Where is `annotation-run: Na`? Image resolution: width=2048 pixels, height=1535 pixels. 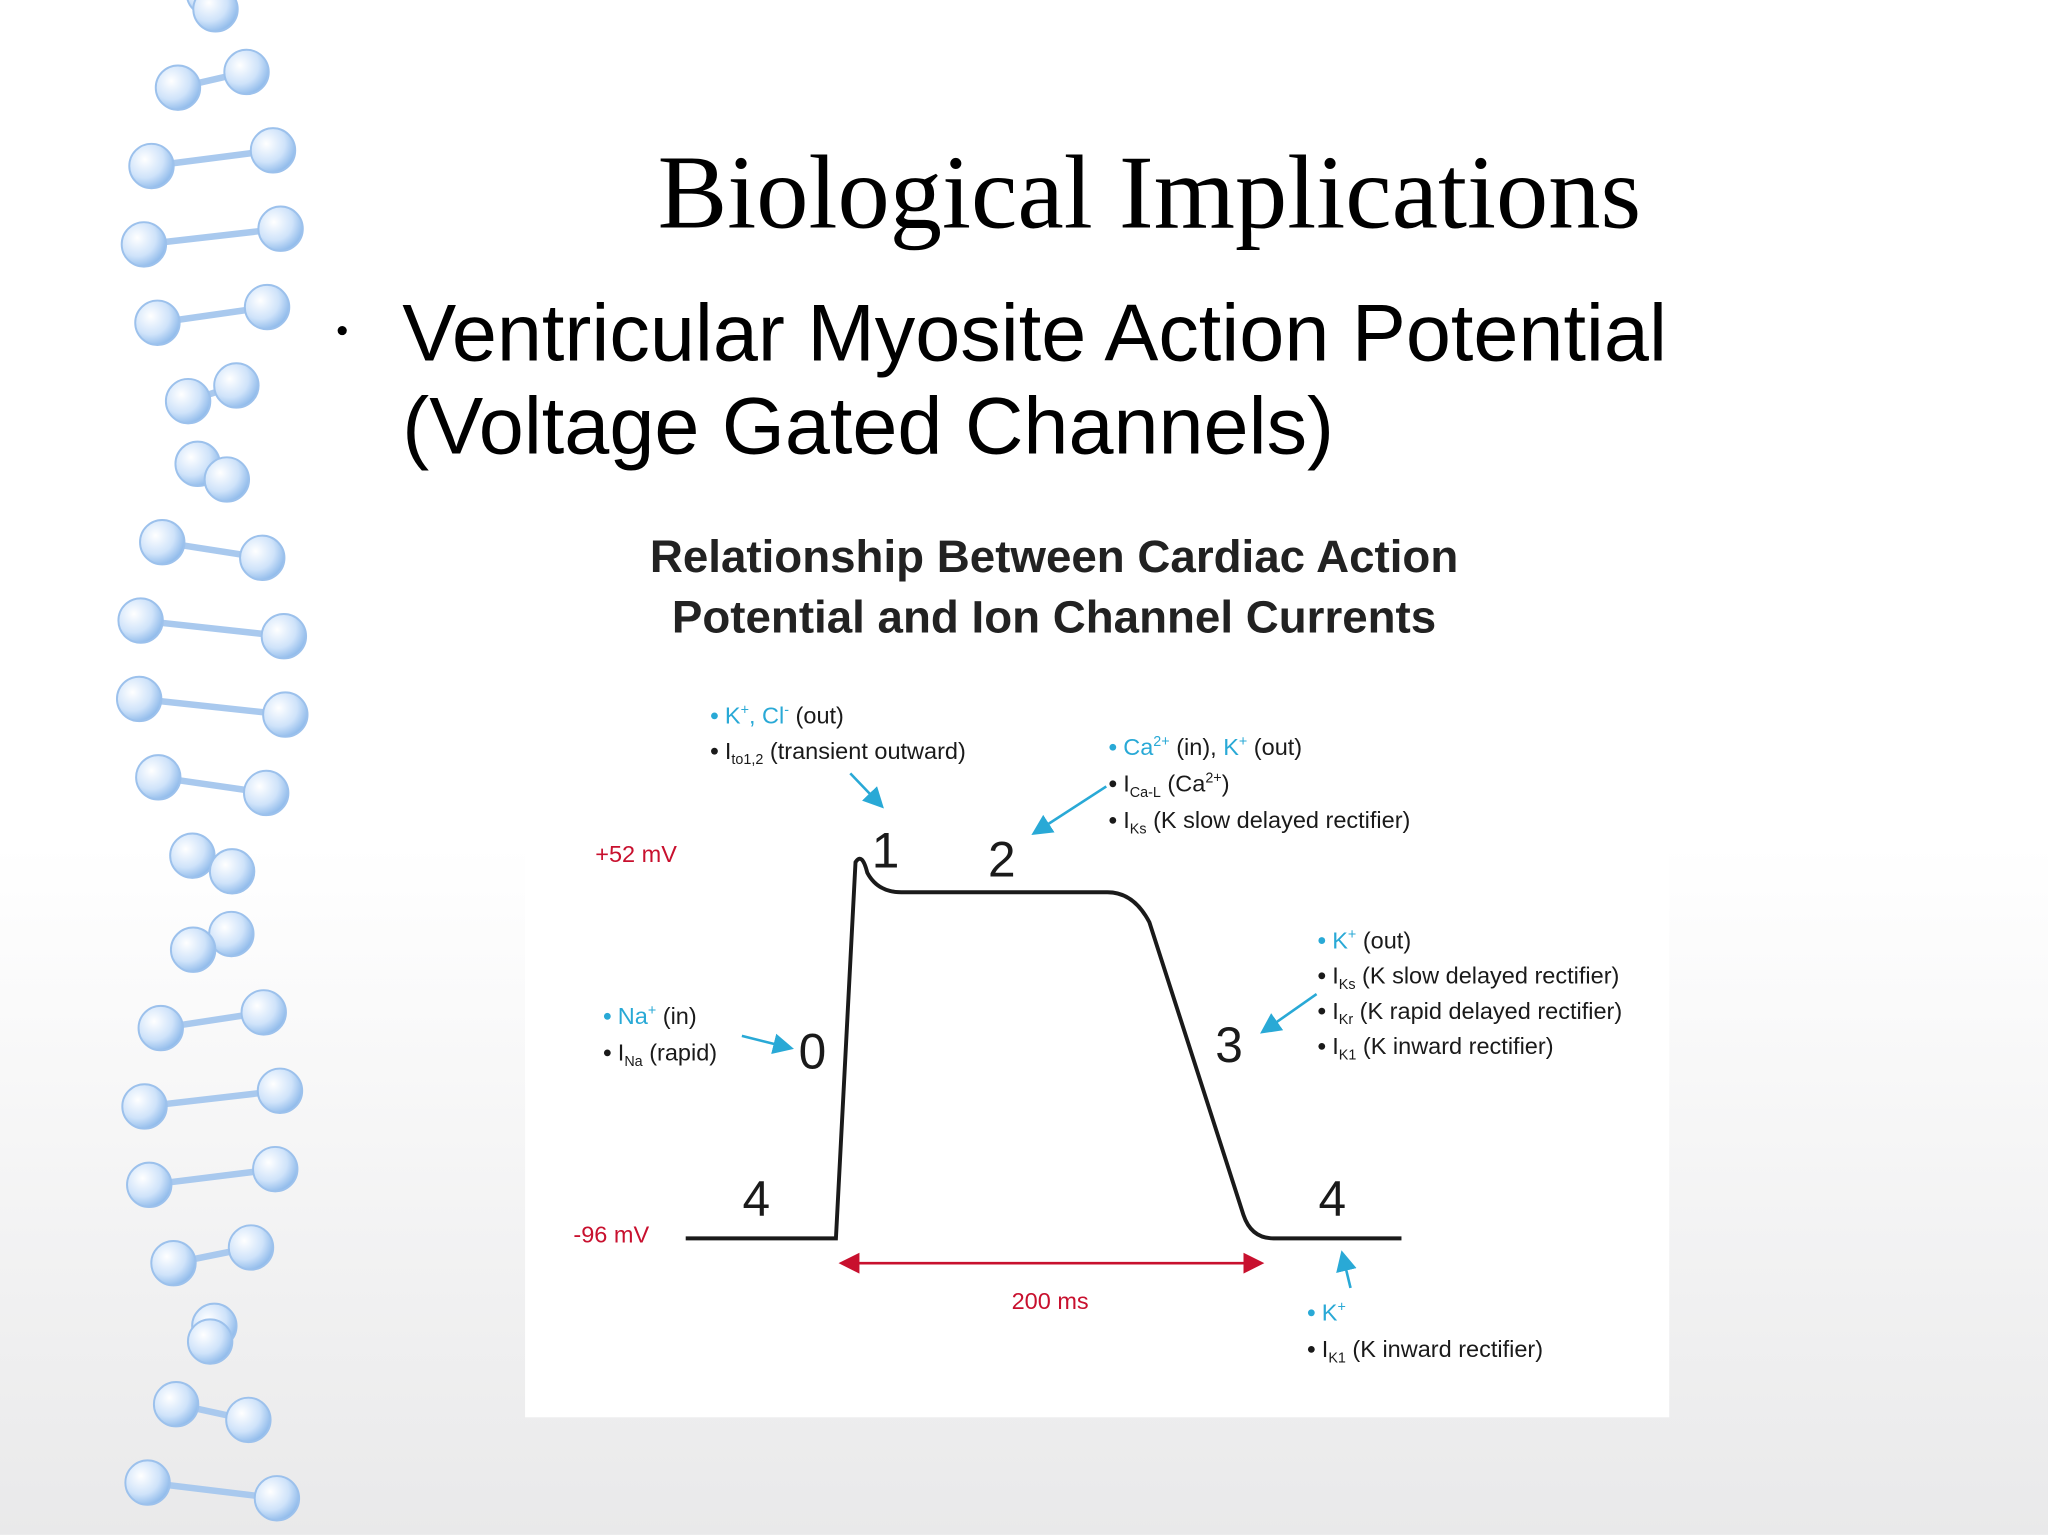 annotation-run: Na is located at coordinates (633, 1062).